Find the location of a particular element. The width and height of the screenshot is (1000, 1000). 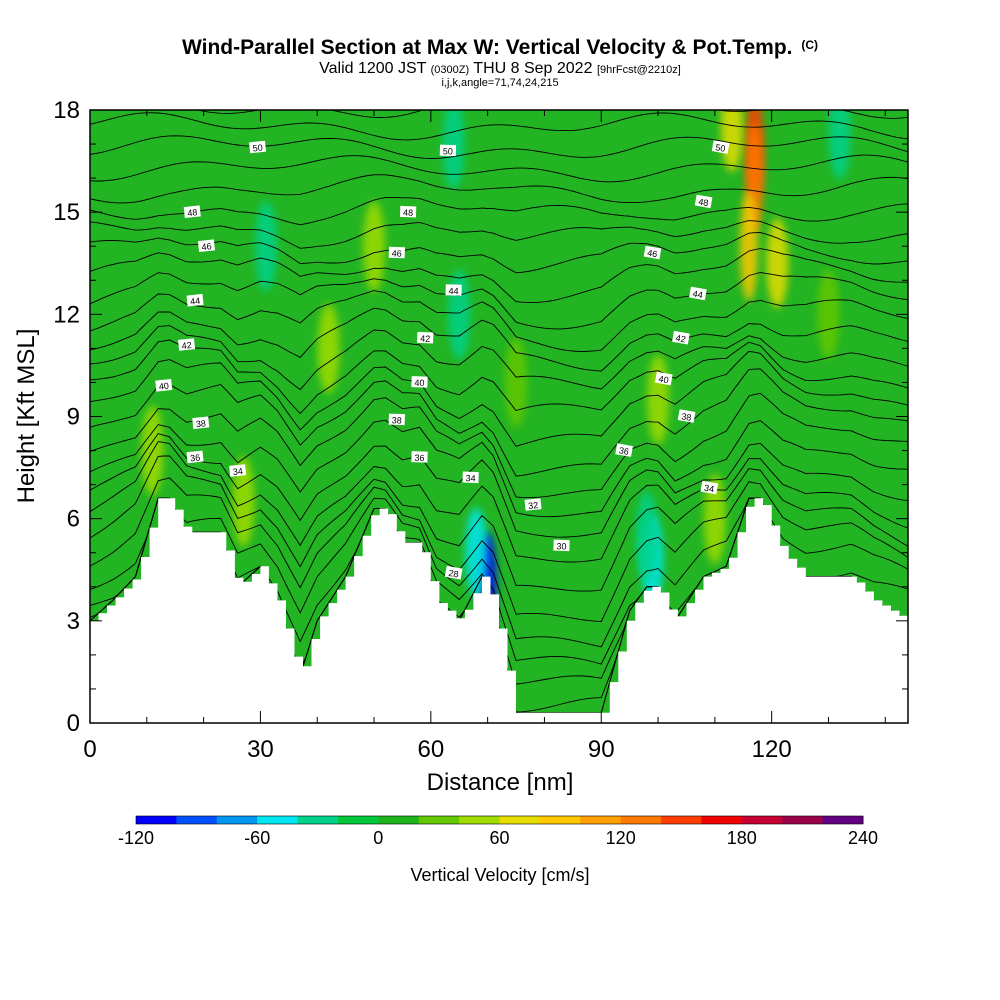

theta-contour-label: 40 is located at coordinates (164, 385).